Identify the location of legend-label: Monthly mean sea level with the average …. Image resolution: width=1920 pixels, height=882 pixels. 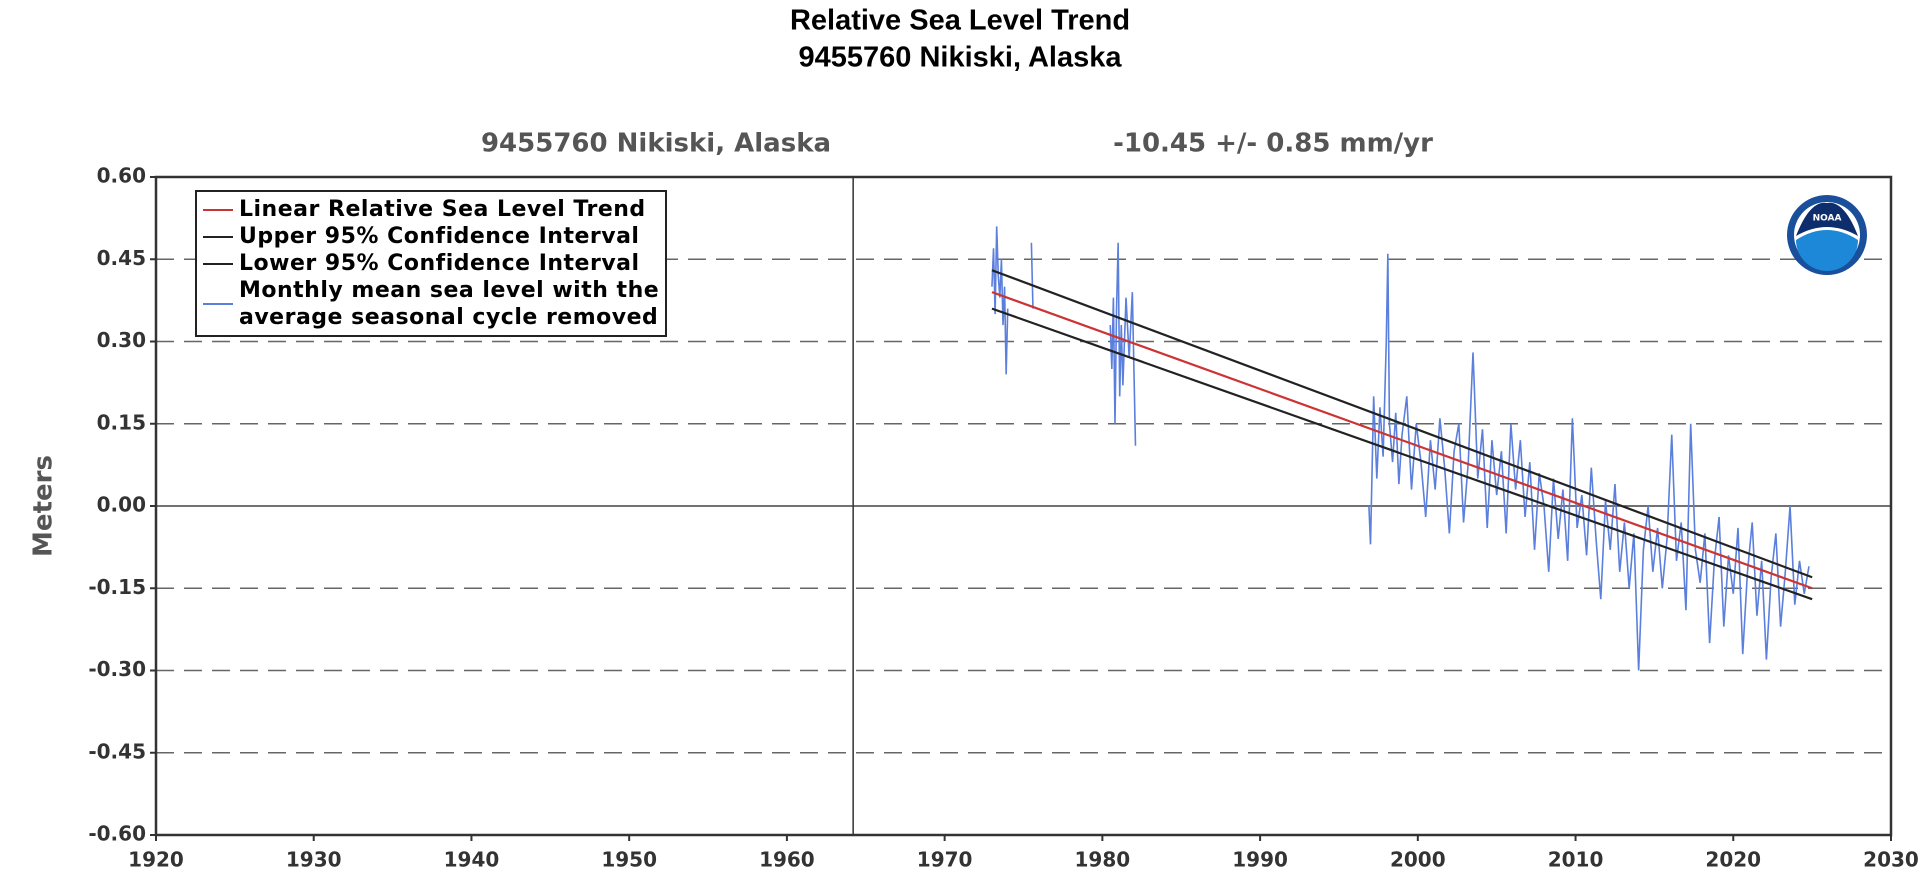
(449, 304).